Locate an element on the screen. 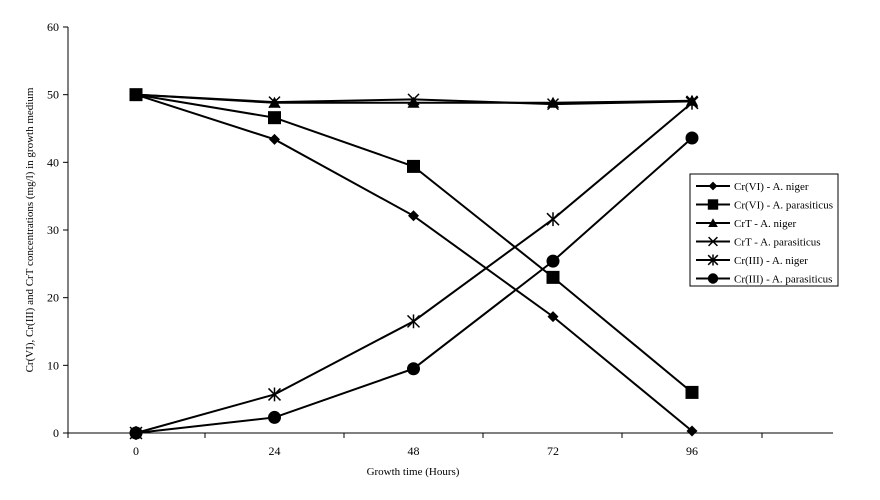  y-tick-label-40: 40 is located at coordinates (53, 162).